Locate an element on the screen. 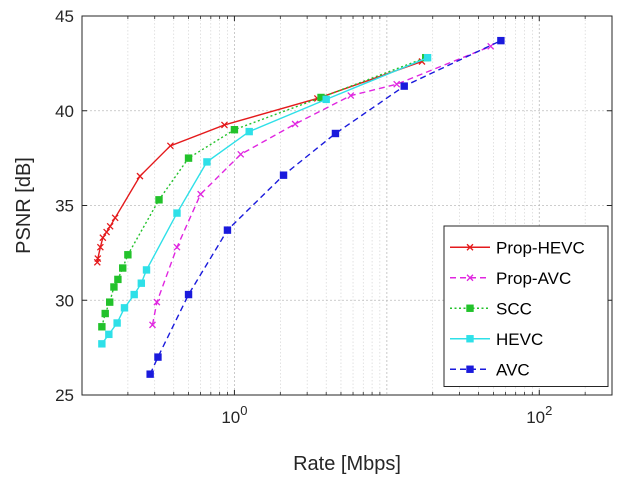  legend-label: HEVC is located at coordinates (519, 339).